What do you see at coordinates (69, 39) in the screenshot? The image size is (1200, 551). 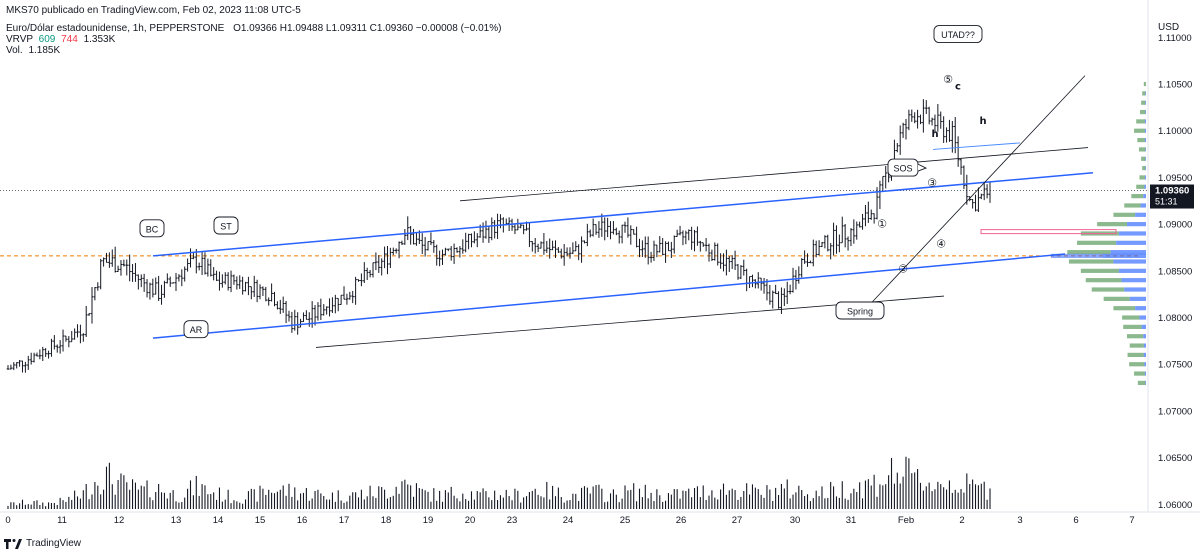 I see `vrvp-down-value: 744` at bounding box center [69, 39].